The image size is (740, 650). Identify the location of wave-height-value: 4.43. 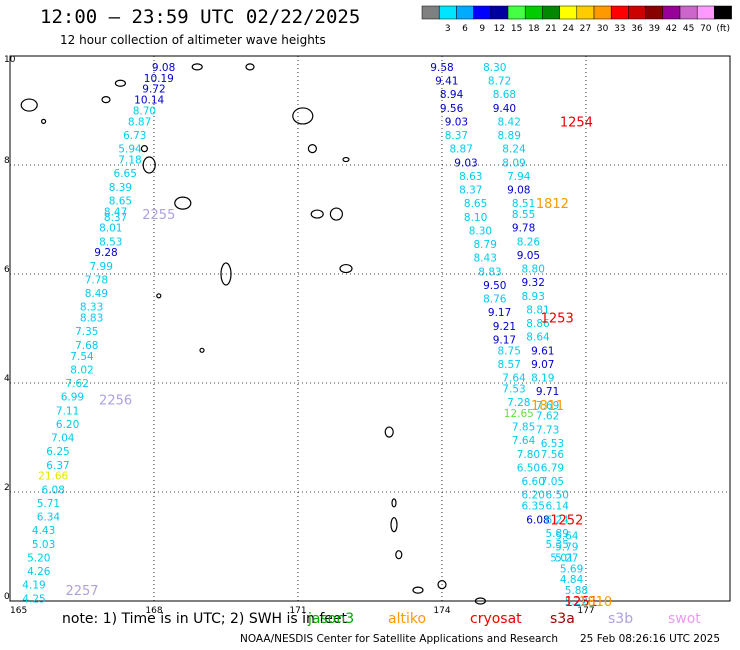
(43, 531).